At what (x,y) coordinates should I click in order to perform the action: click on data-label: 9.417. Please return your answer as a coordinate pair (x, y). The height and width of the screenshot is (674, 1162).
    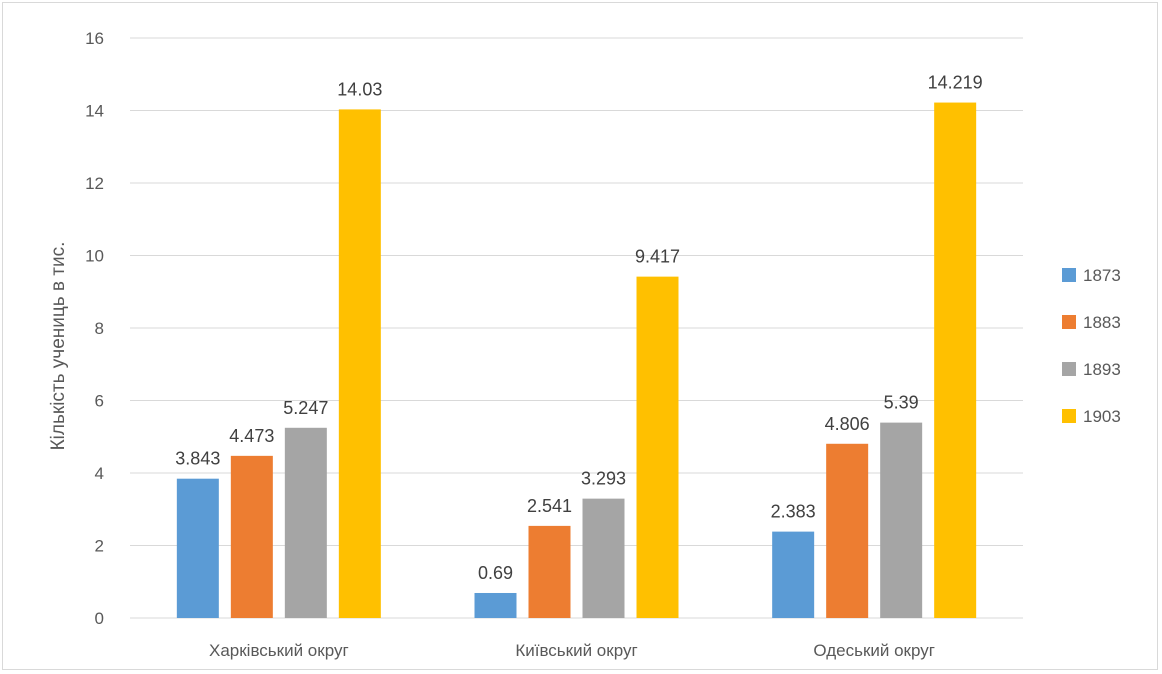
    Looking at the image, I should click on (657, 257).